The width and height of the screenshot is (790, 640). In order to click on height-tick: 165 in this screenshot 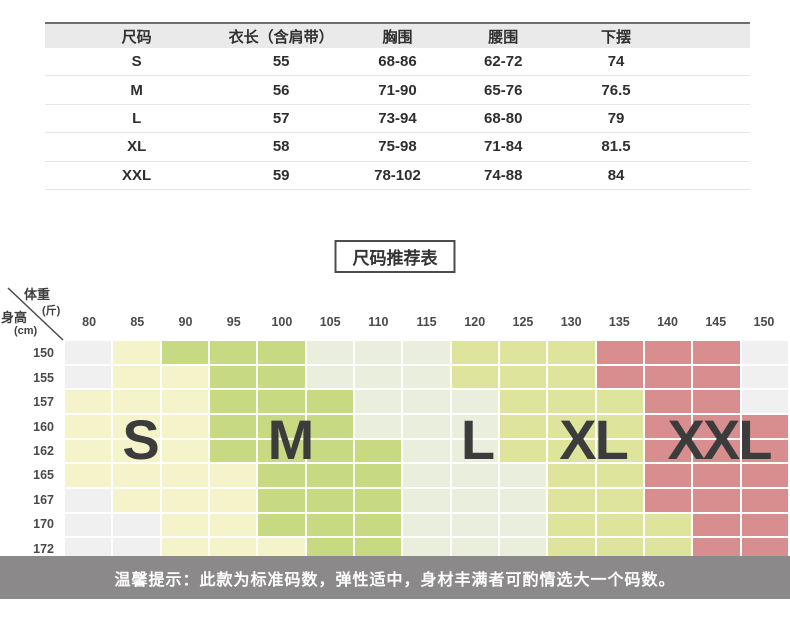, I will do `click(43, 475)`.